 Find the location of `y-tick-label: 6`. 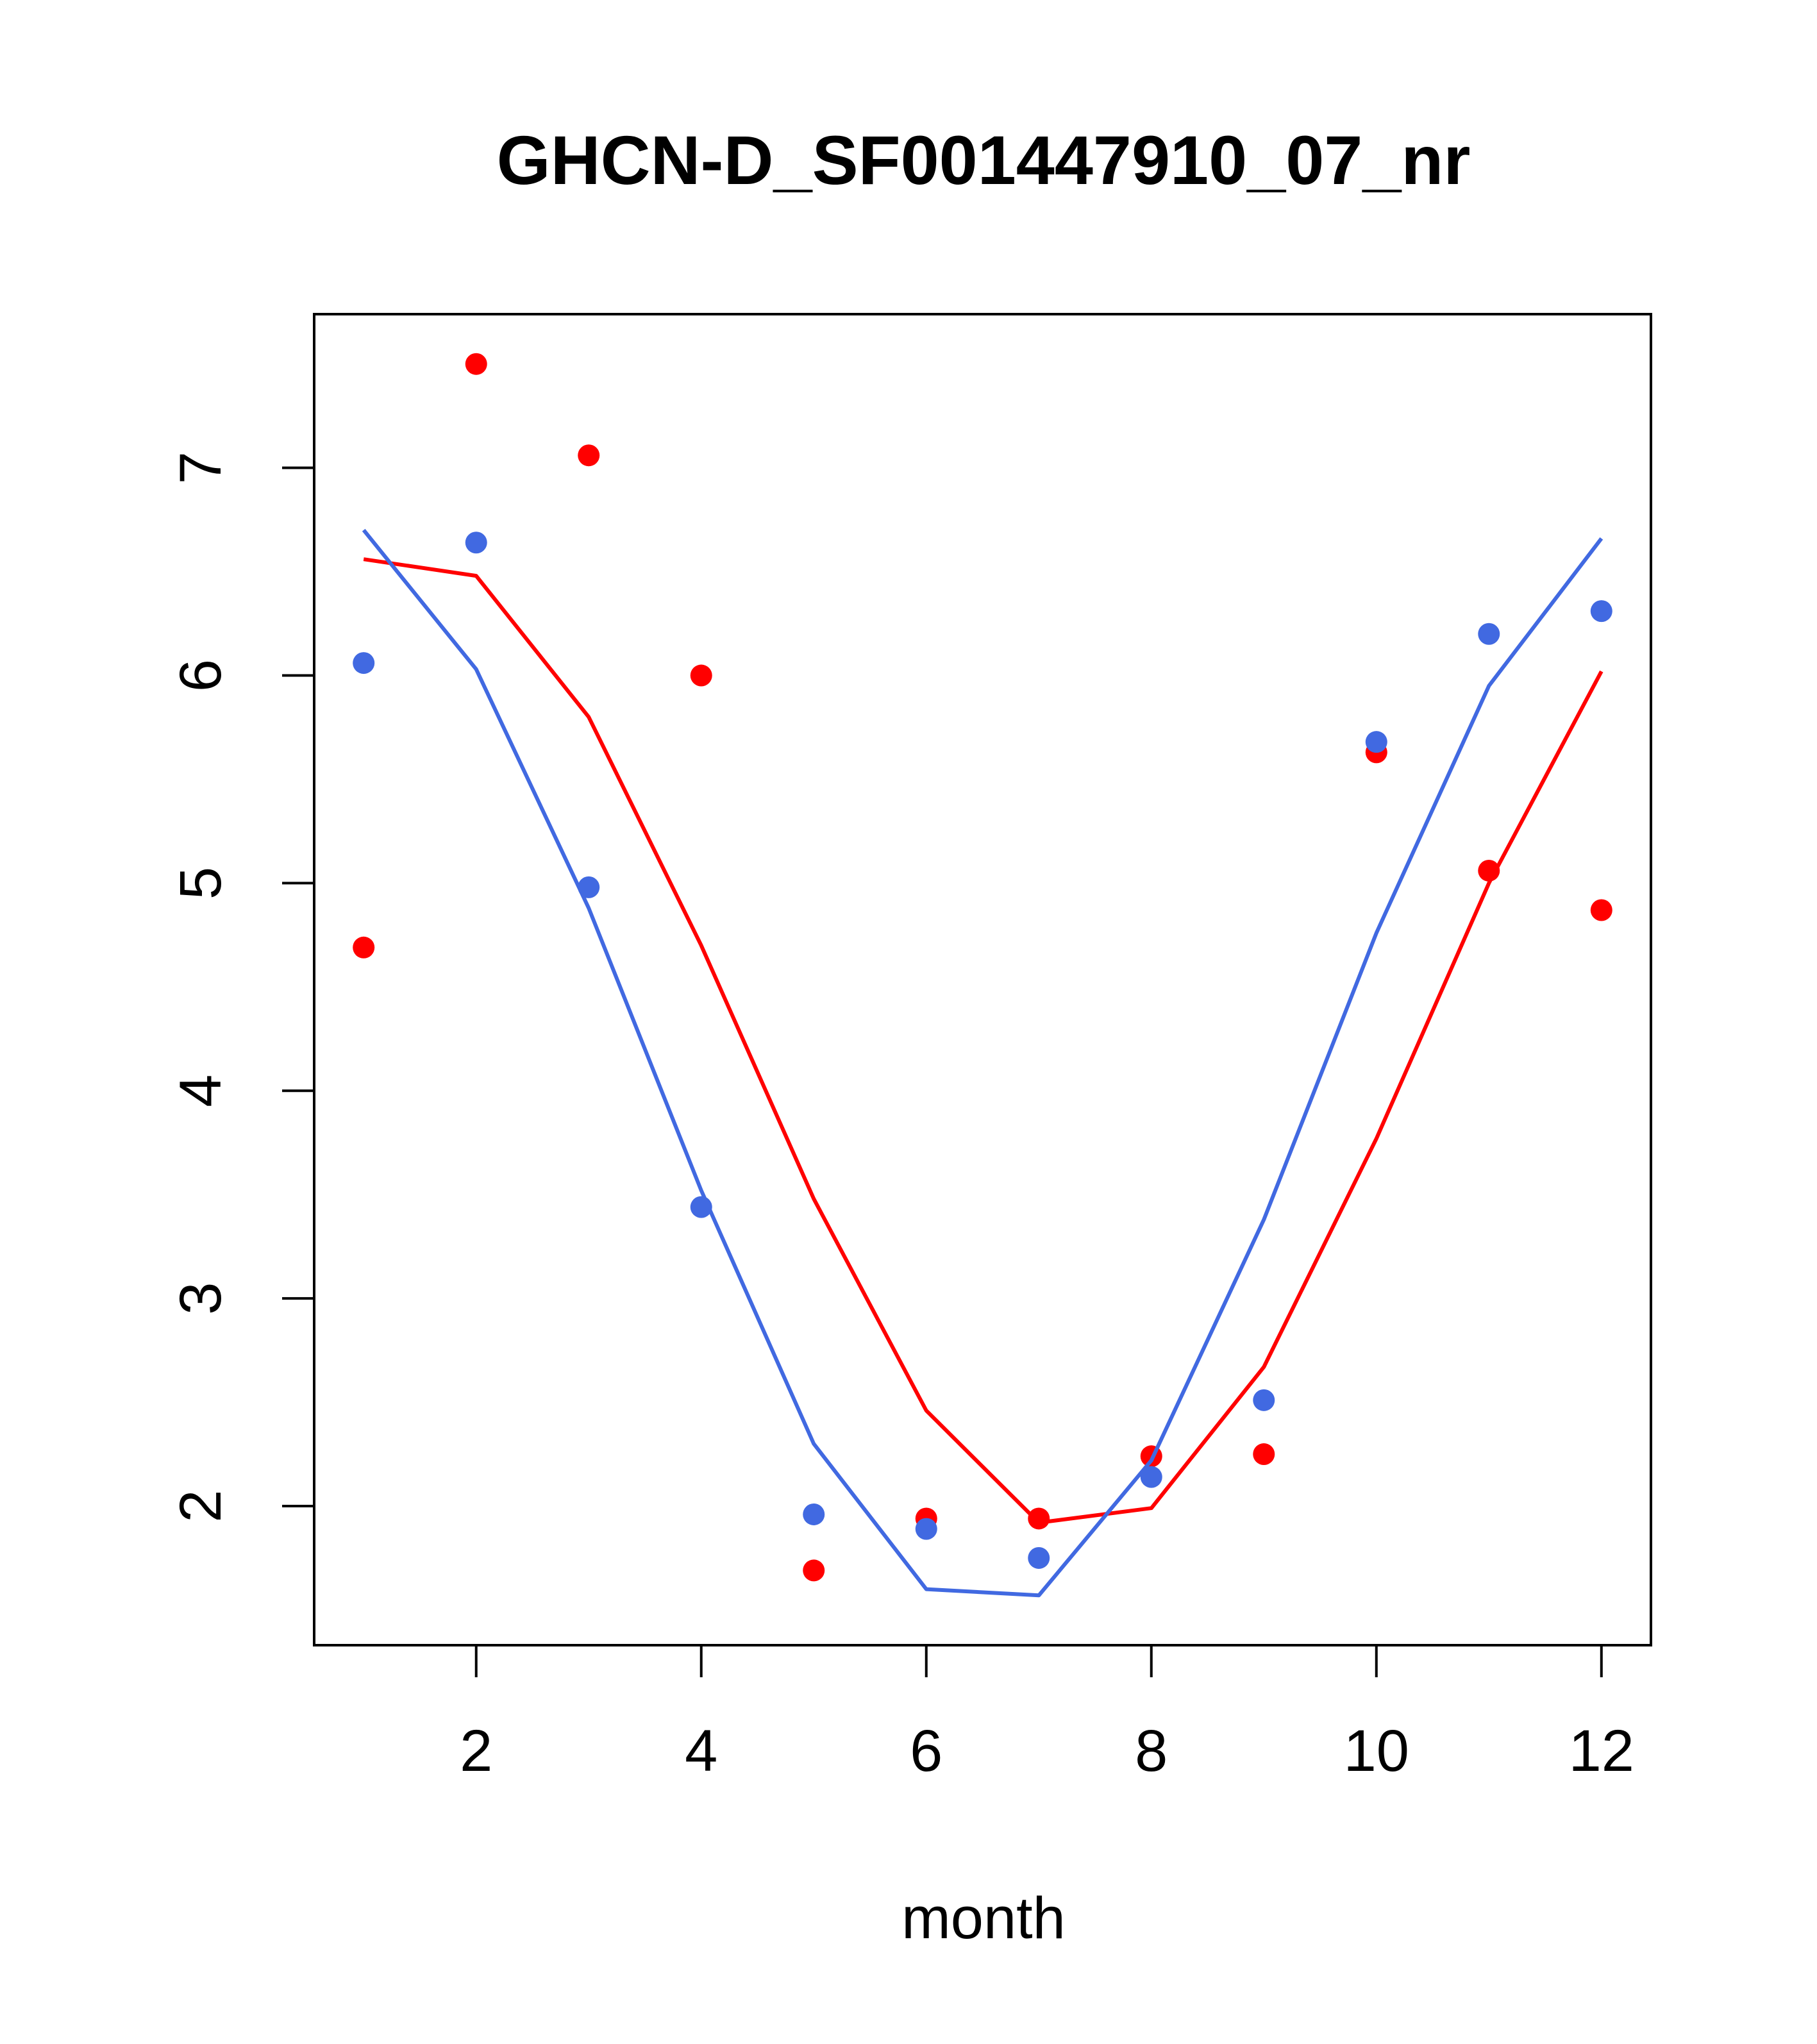

y-tick-label: 6 is located at coordinates (201, 676).